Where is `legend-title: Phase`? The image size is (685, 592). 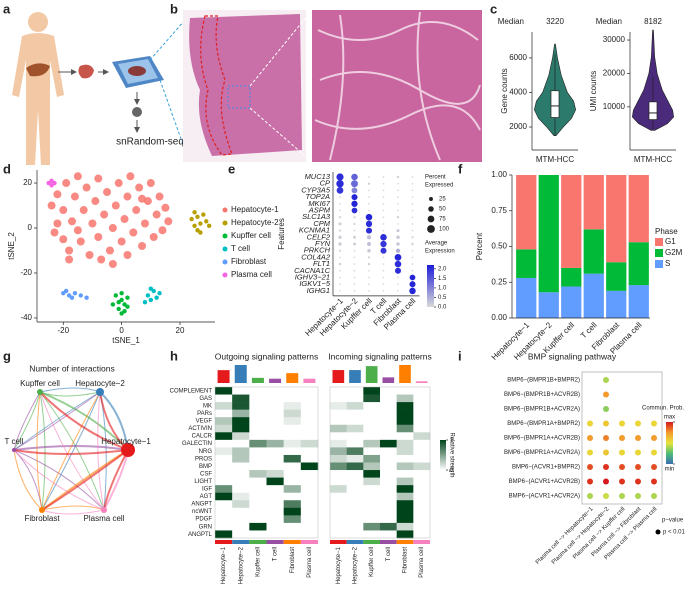
legend-title: Phase is located at coordinates (666, 231).